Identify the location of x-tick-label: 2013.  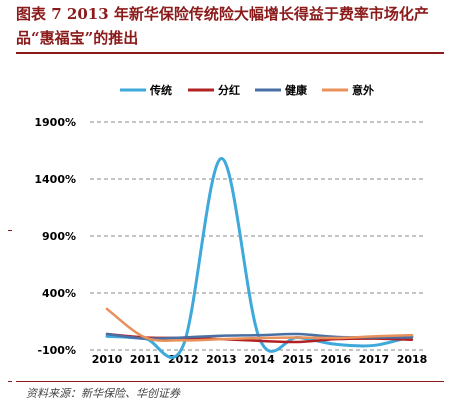
(221, 359).